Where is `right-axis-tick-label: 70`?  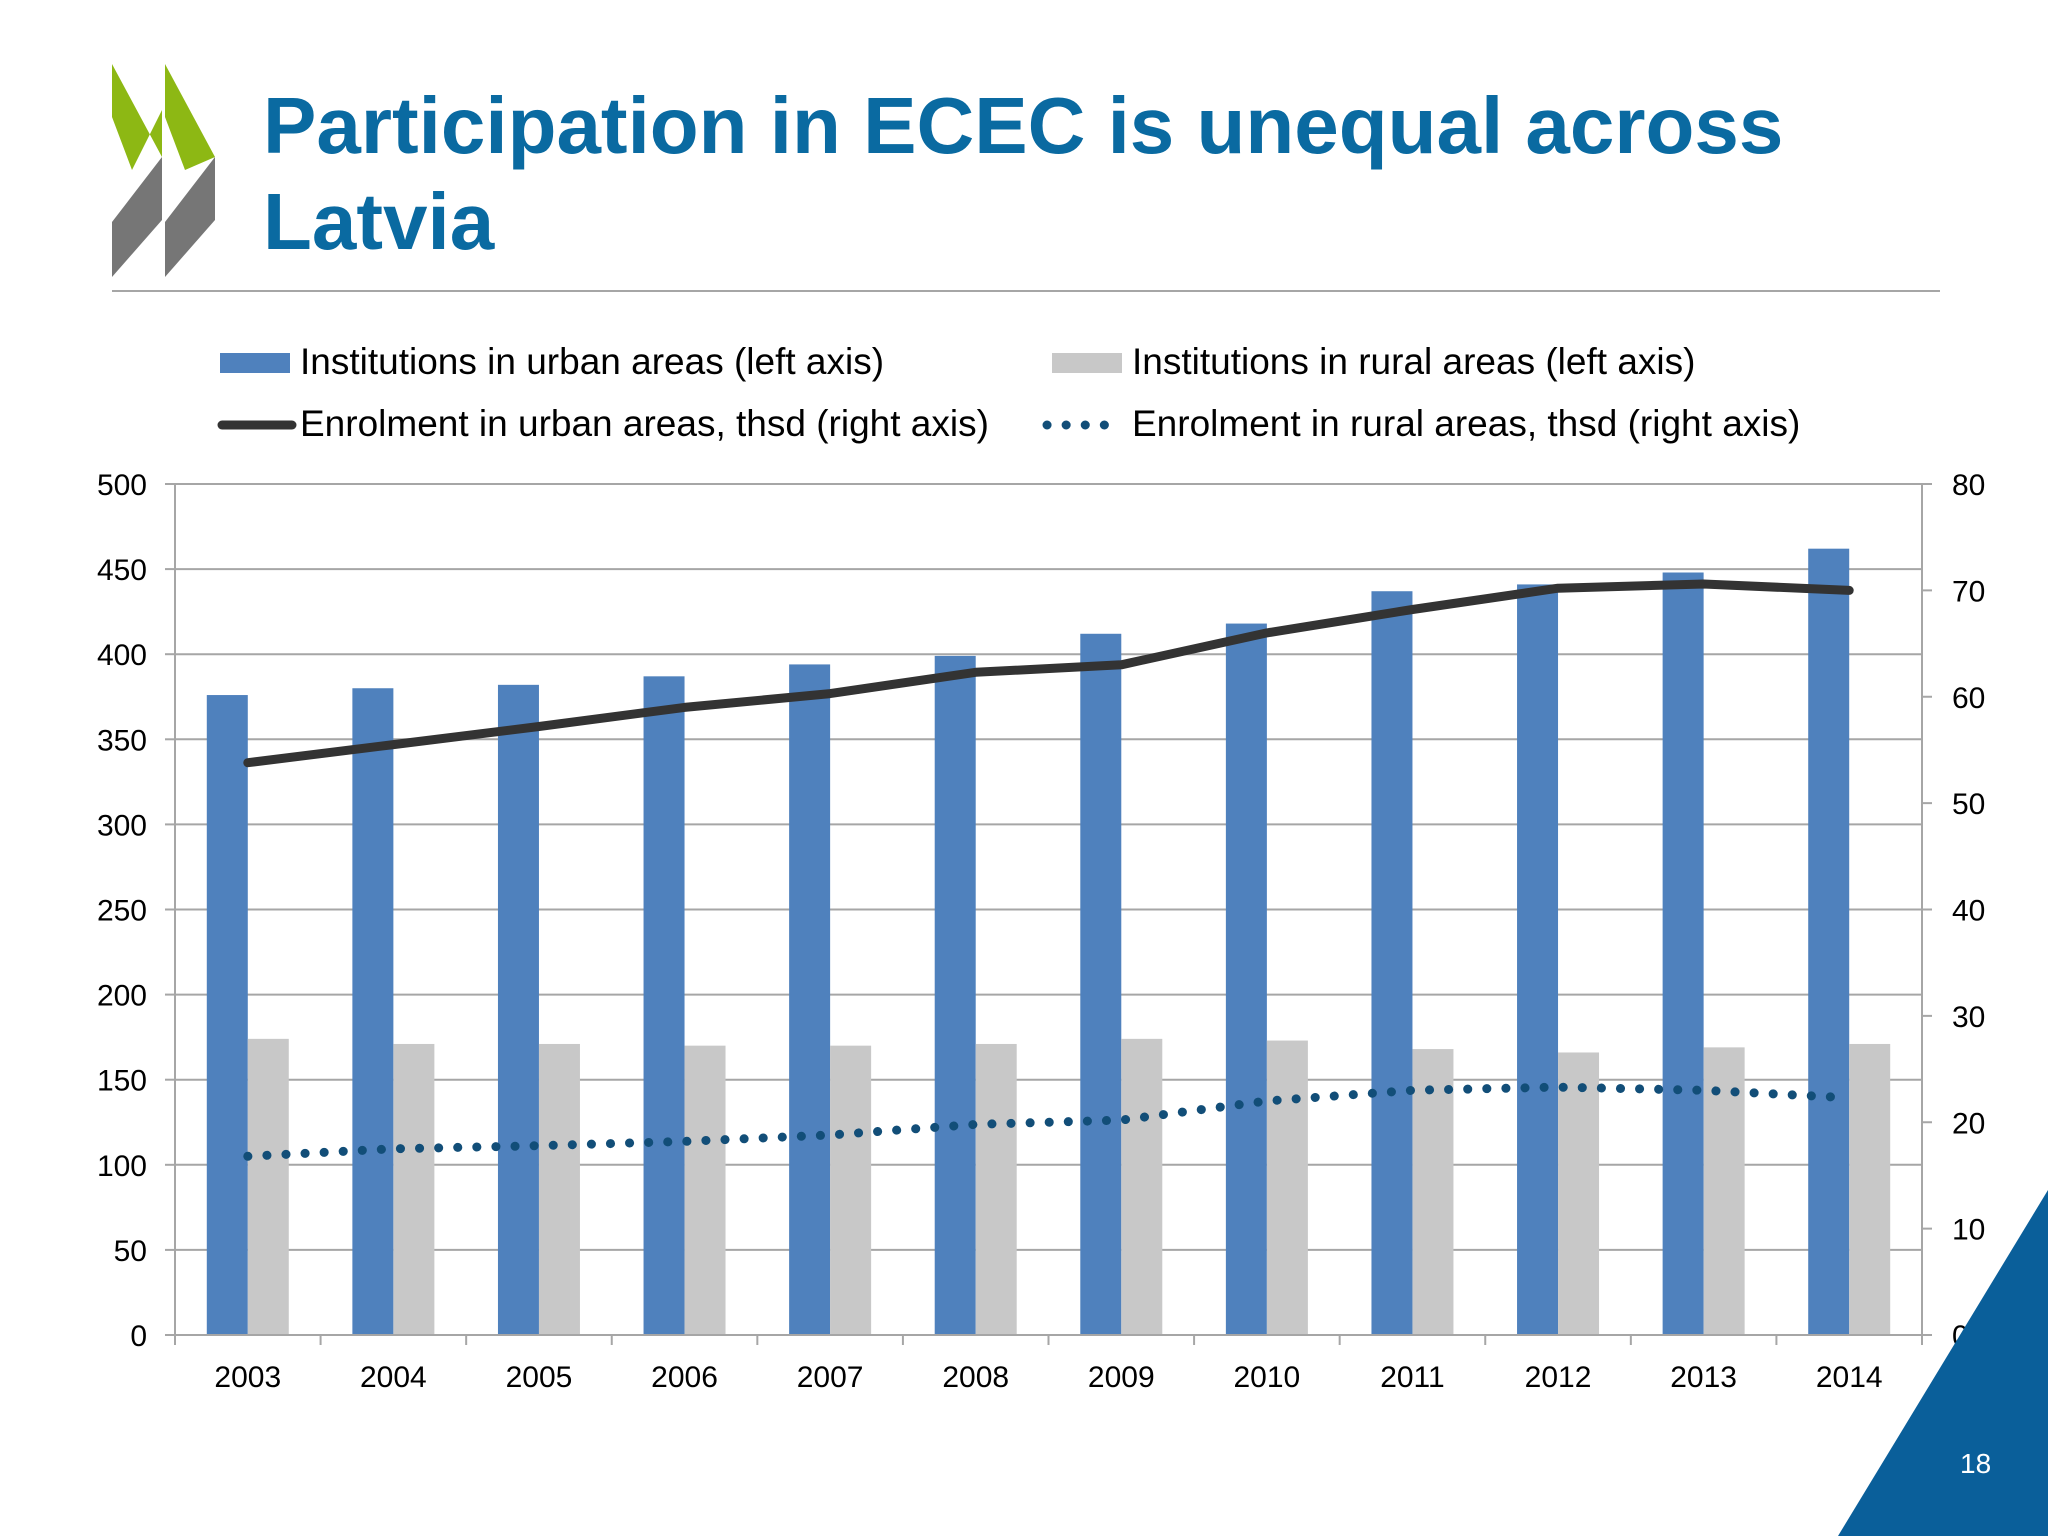 right-axis-tick-label: 70 is located at coordinates (1968, 591).